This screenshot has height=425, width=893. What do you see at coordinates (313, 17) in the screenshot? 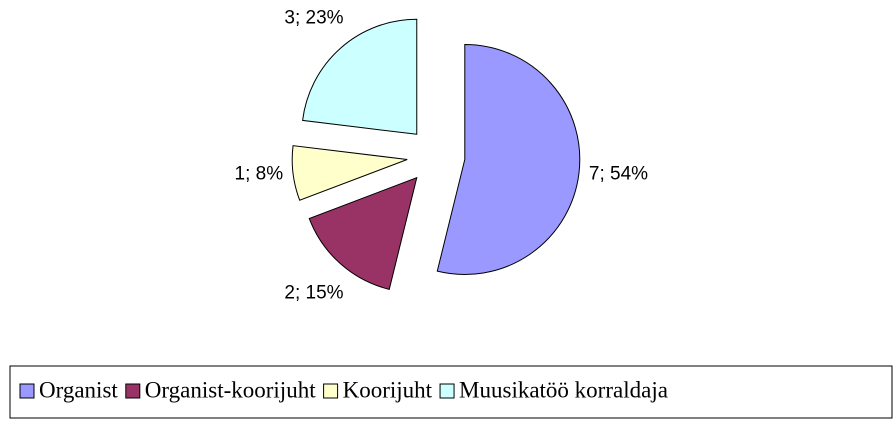
I see `data-label: 3; 23%` at bounding box center [313, 17].